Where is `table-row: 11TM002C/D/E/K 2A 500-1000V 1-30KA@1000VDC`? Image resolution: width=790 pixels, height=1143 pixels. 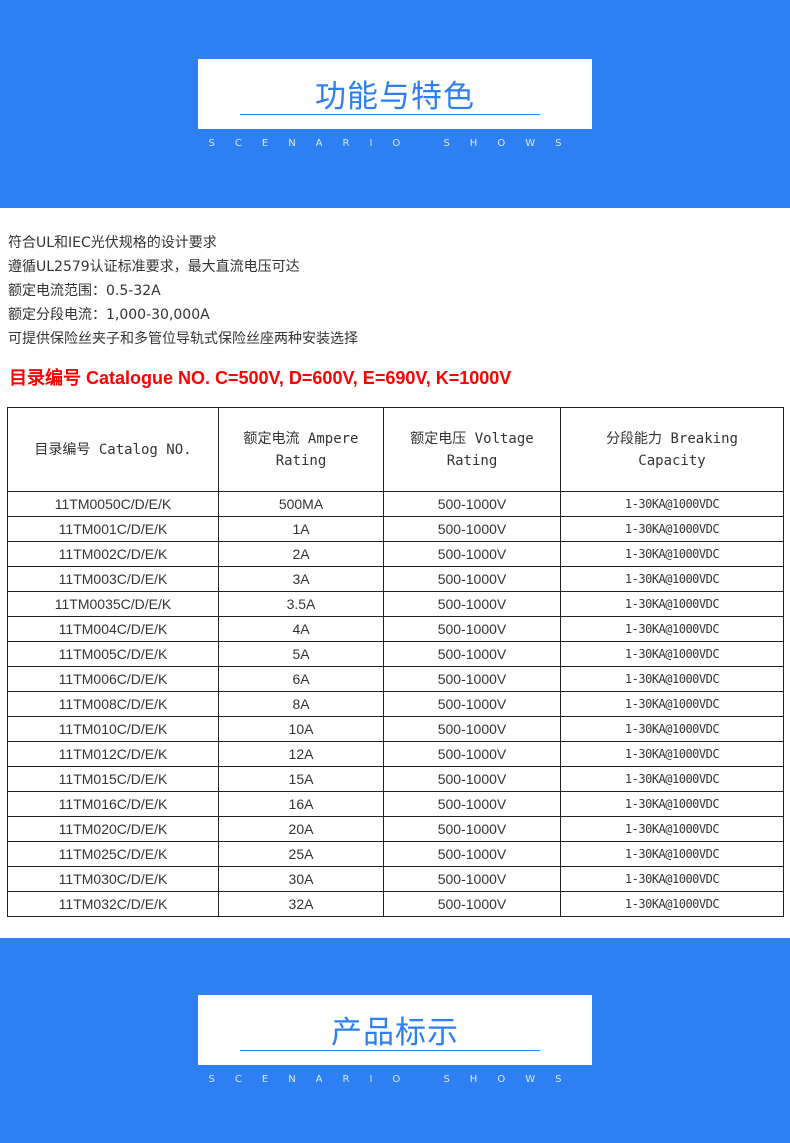 table-row: 11TM002C/D/E/K 2A 500-1000V 1-30KA@1000VDC is located at coordinates (395, 554).